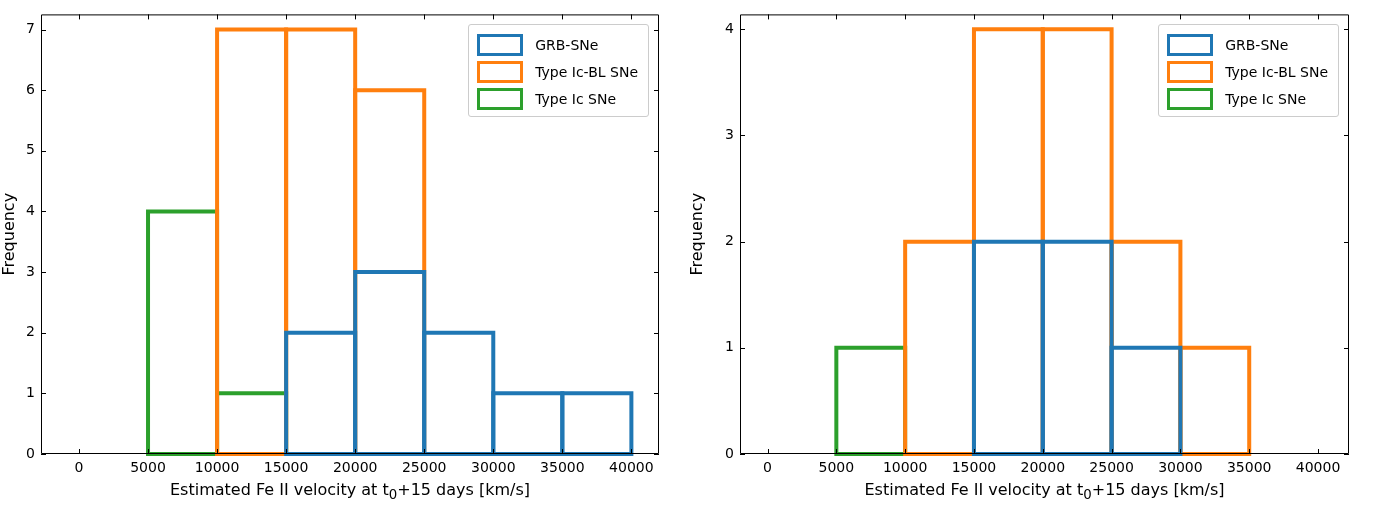 The height and width of the screenshot is (512, 1376). Describe the element at coordinates (30, 149) in the screenshot. I see `y-tick-label: 5` at that location.